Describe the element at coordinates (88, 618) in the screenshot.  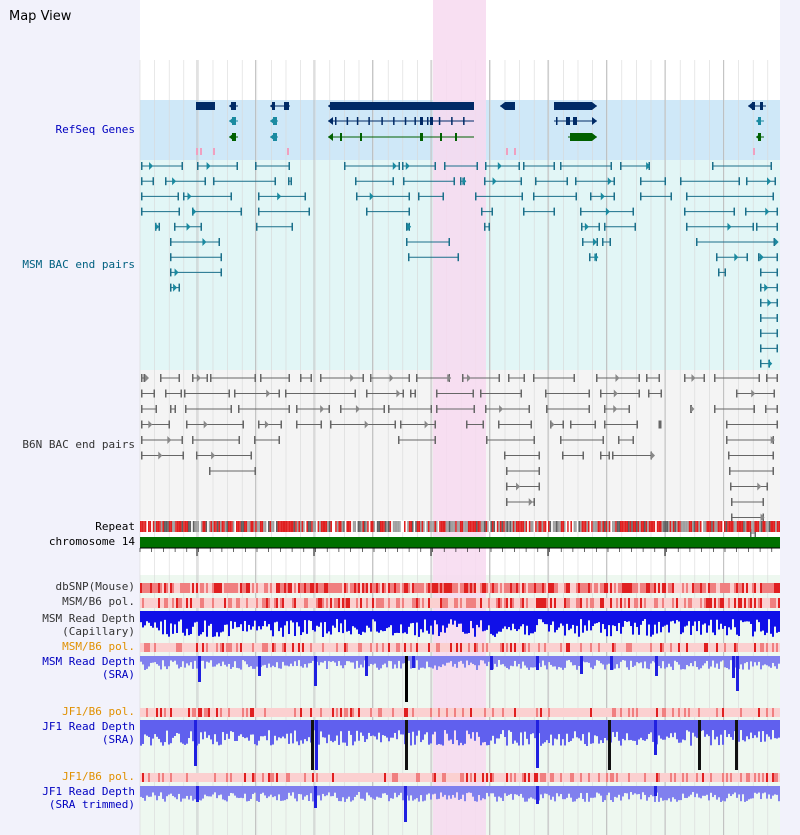
I see `msm-depth-cap-label-1: MSM Read Depth` at that location.